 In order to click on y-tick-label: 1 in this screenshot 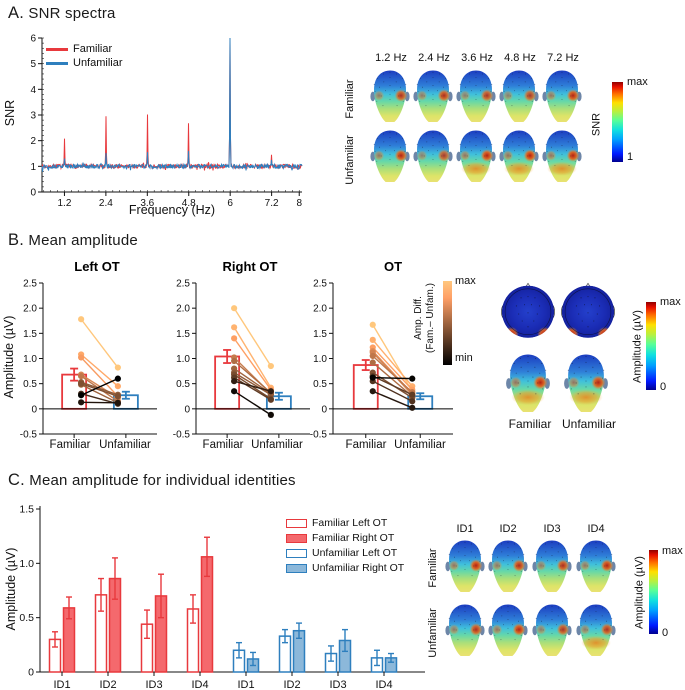, I will do `click(33, 167)`.